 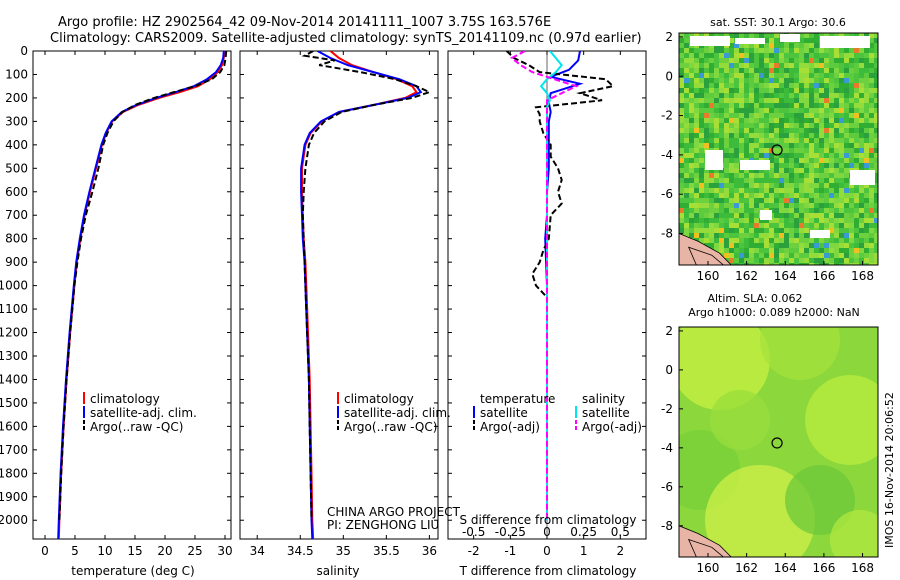 What do you see at coordinates (669, 37) in the screenshot?
I see `map-y-tick-label: 2` at bounding box center [669, 37].